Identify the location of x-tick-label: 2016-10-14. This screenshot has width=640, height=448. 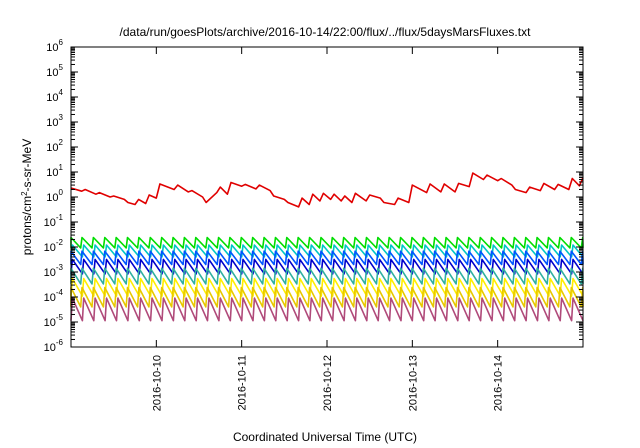
(499, 383).